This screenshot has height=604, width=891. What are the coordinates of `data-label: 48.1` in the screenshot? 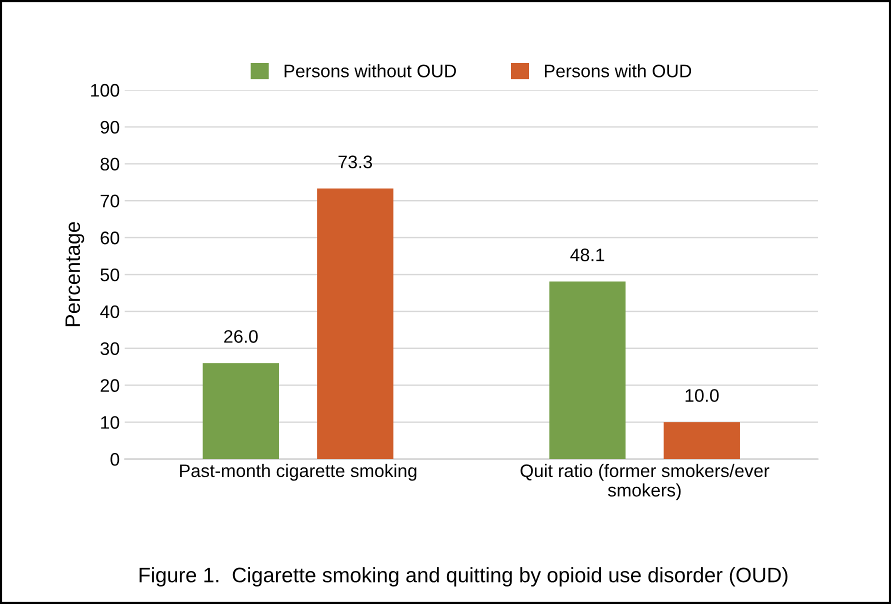 It's located at (587, 255).